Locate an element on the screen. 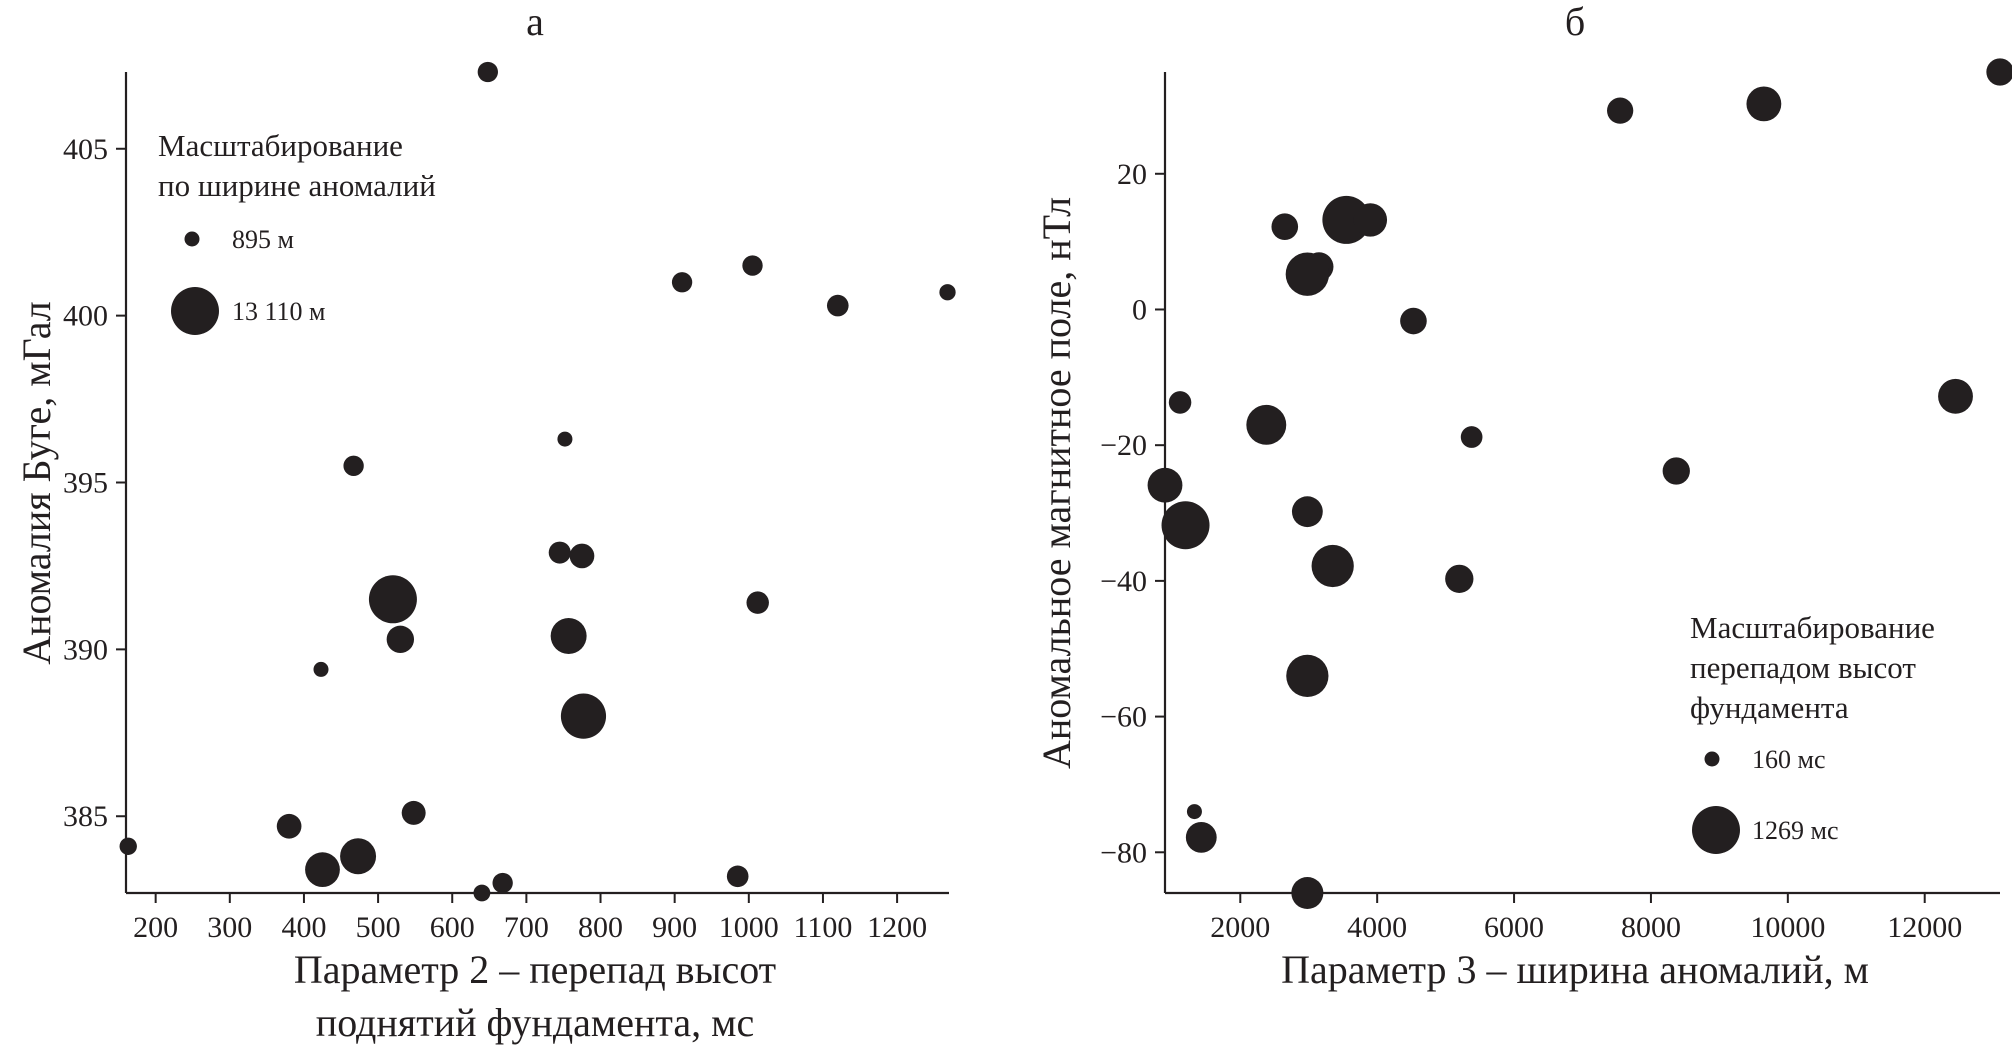  panel-a-x-axis-title-line-1: Параметр 2 – перепад высот is located at coordinates (535, 969).